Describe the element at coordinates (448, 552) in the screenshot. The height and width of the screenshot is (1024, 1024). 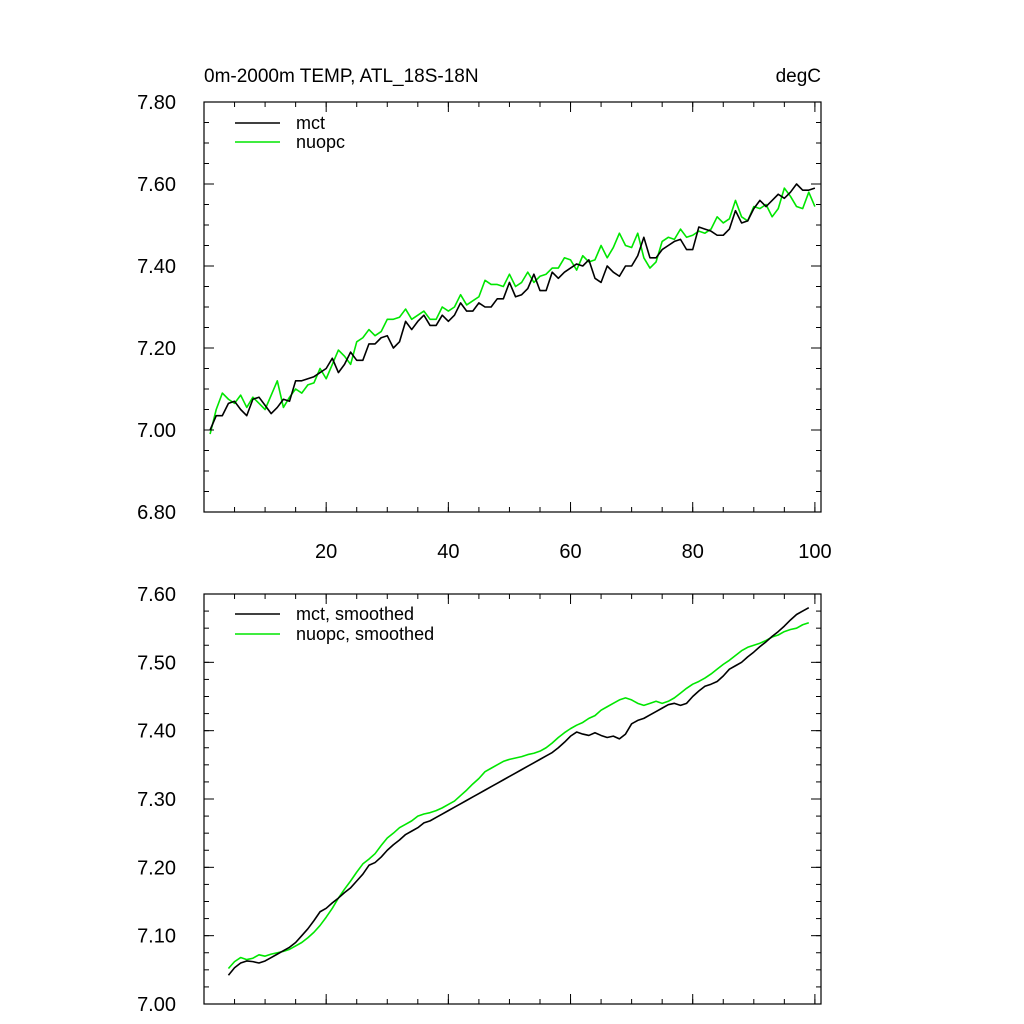
I see `x-tick-label: 40` at that location.